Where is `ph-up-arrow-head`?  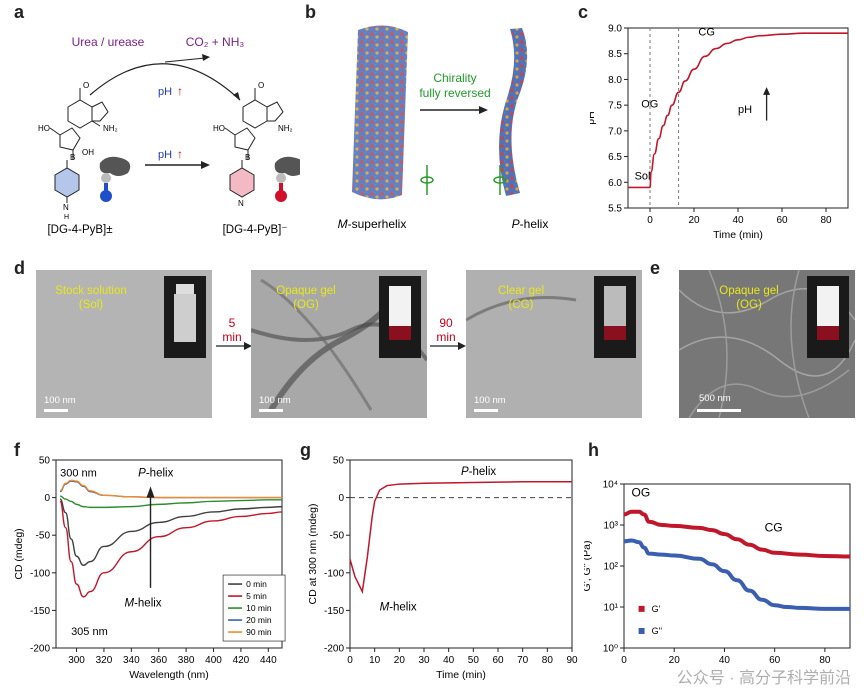 ph-up-arrow-head is located at coordinates (767, 91).